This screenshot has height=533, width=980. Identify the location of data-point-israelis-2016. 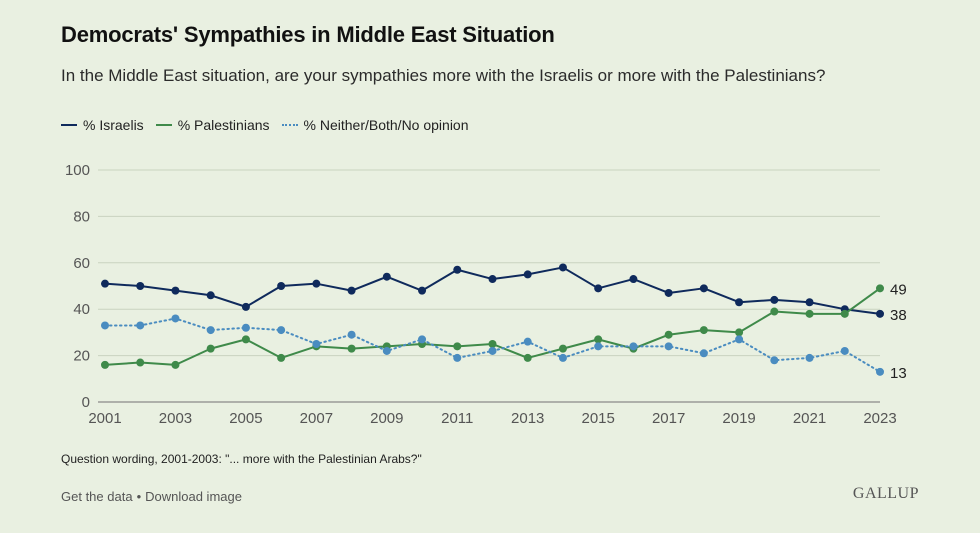
(633, 279).